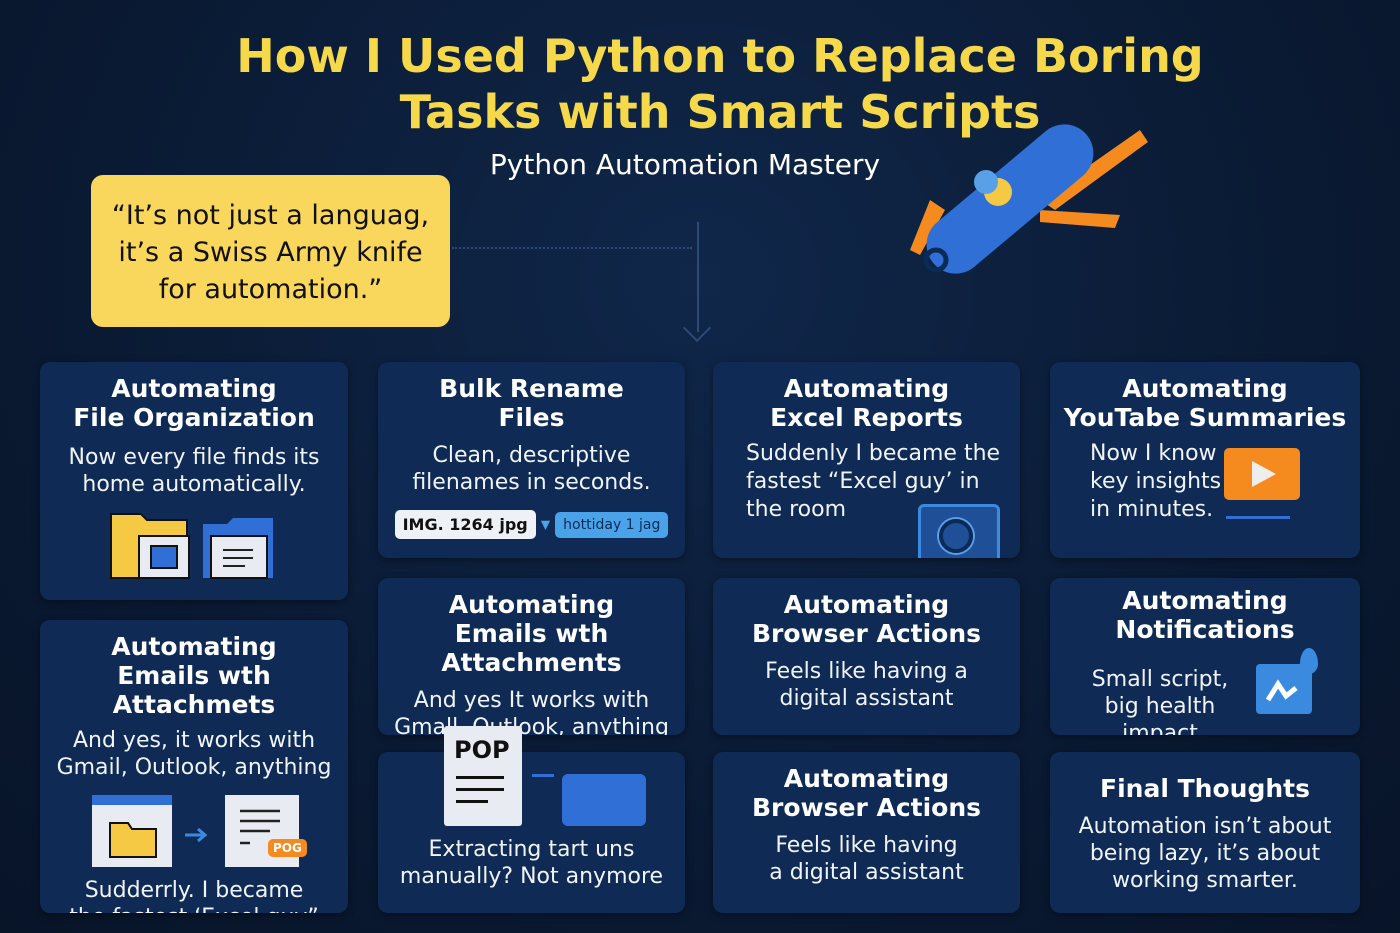 The image size is (1400, 933). What do you see at coordinates (1262, 474) in the screenshot?
I see `play-icon` at bounding box center [1262, 474].